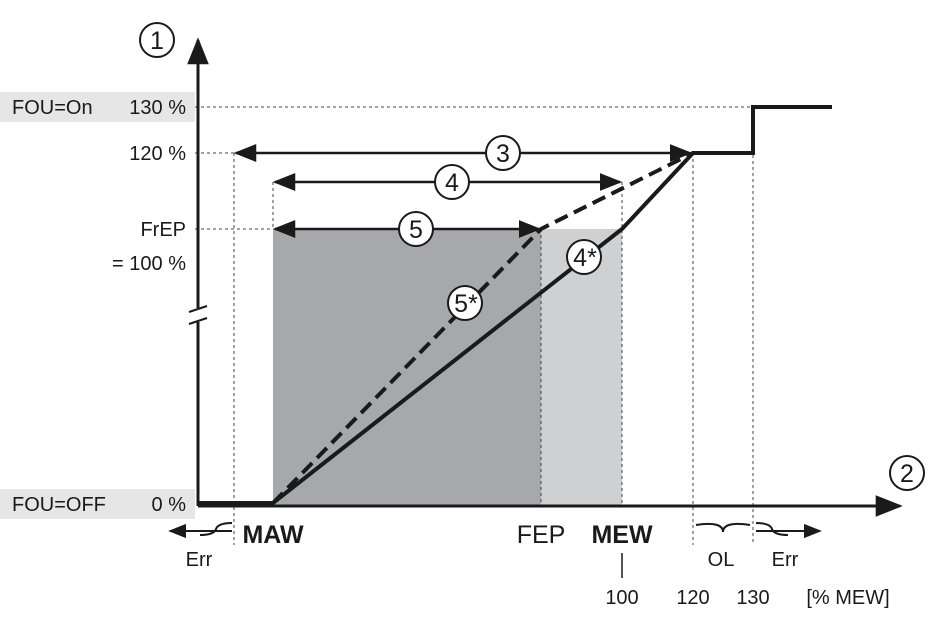 The height and width of the screenshot is (620, 937). I want to click on svg-text: 4, so click(452, 183).